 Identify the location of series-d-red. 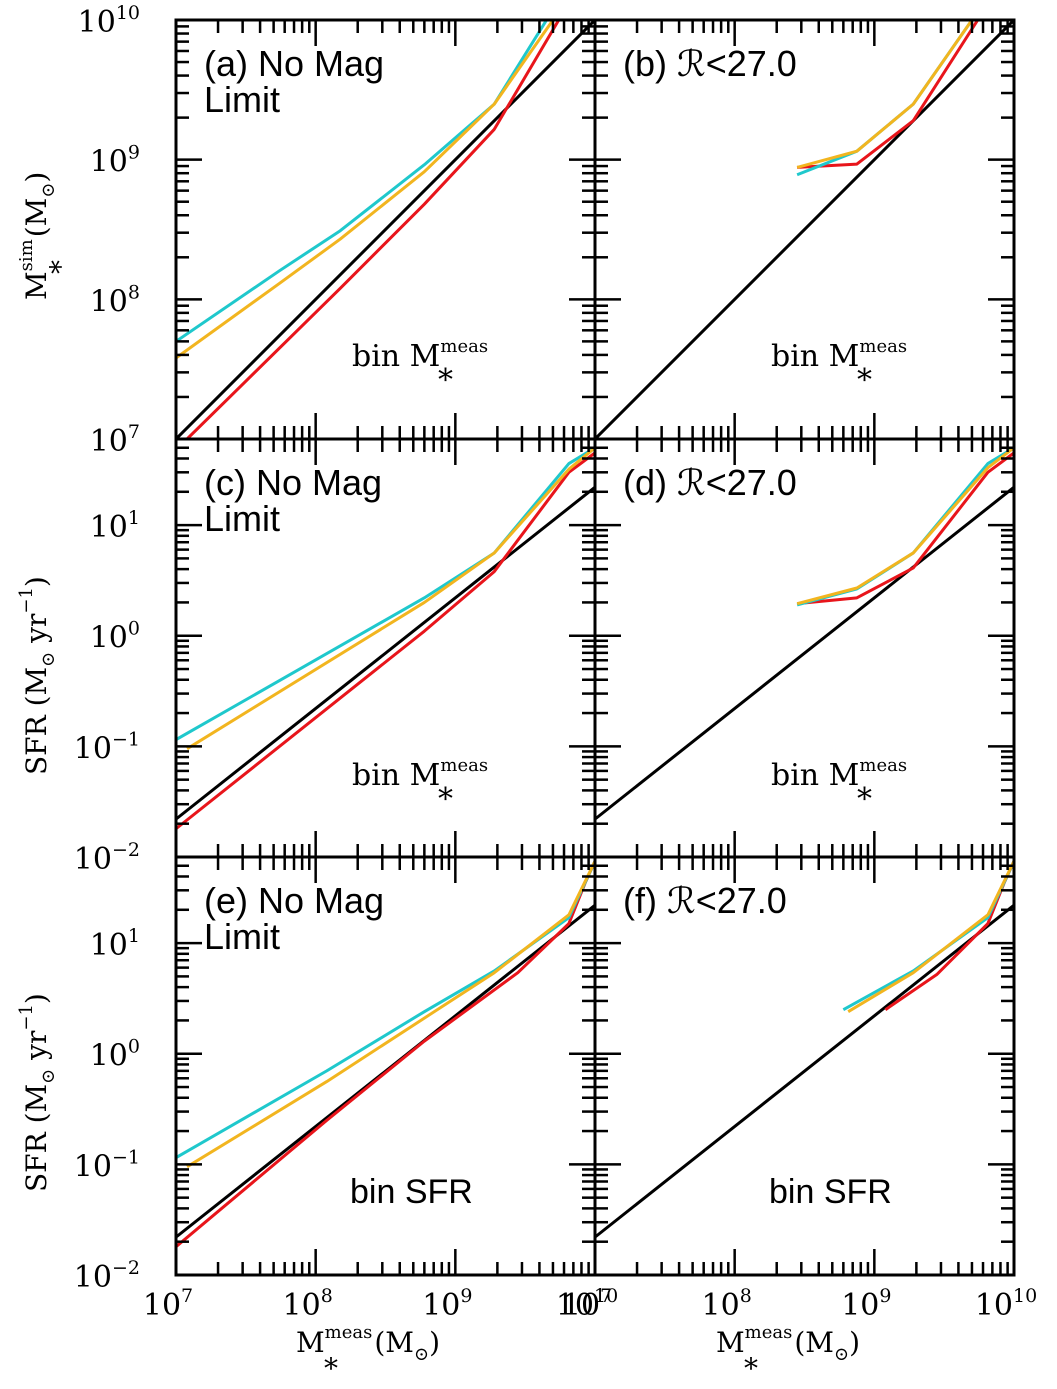
(905, 528).